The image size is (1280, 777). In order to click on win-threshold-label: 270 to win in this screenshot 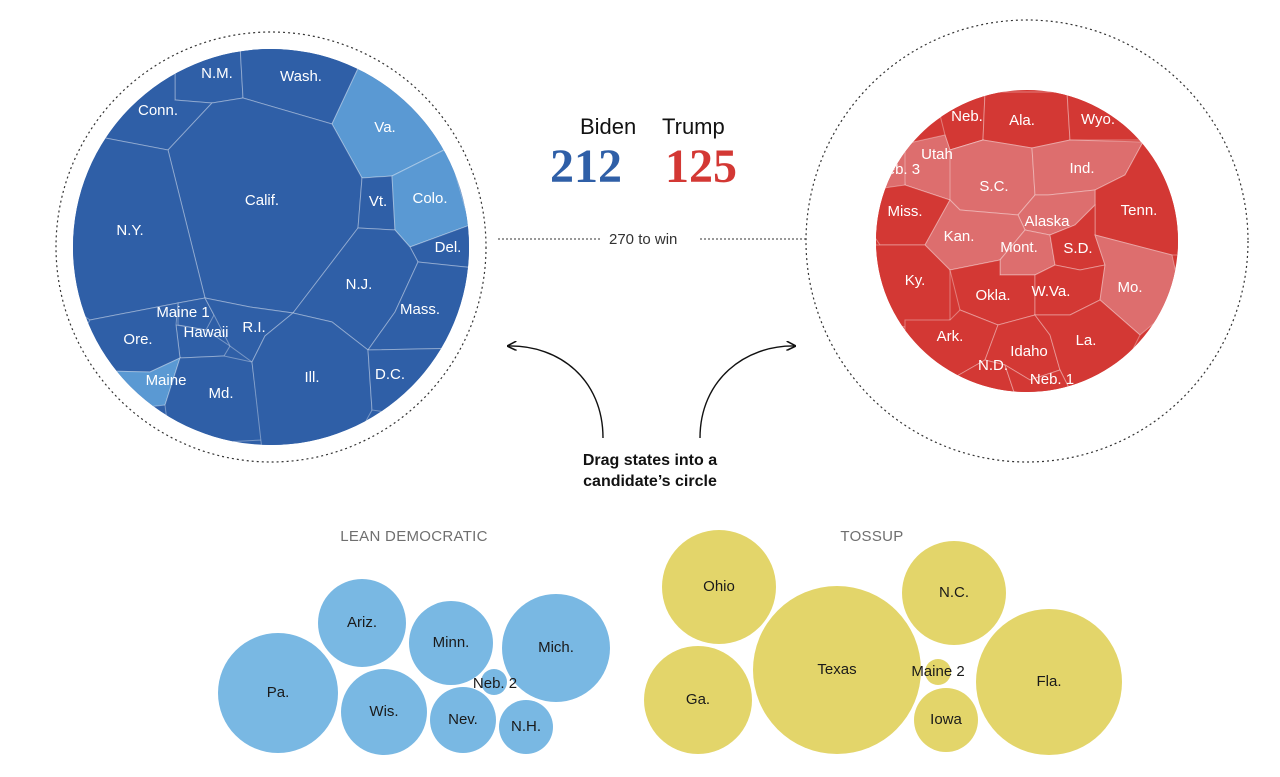, I will do `click(643, 239)`.